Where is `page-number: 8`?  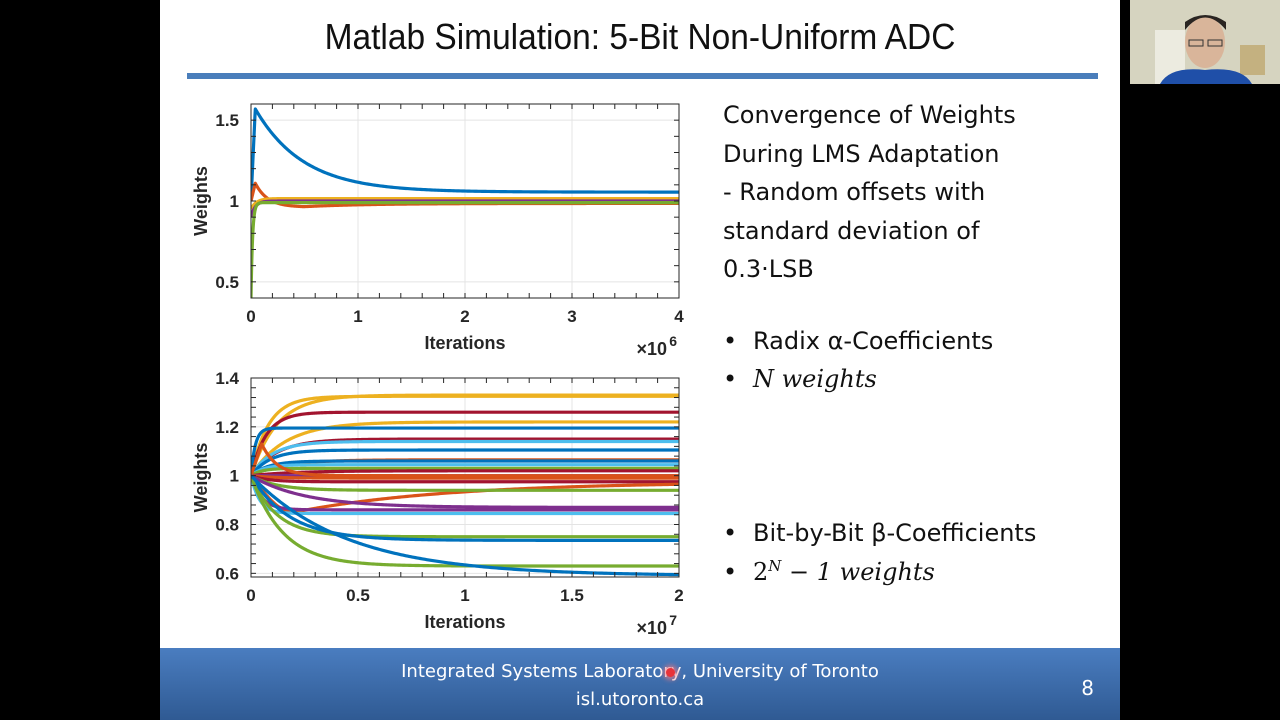 page-number: 8 is located at coordinates (1087, 688).